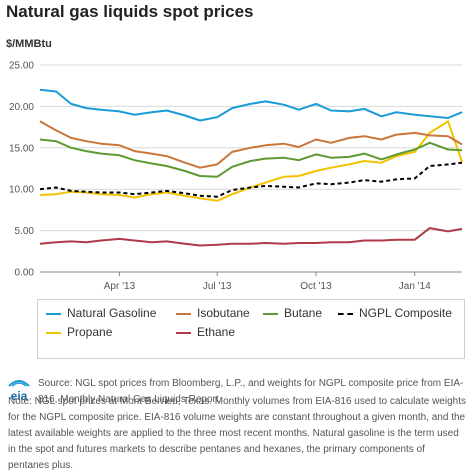 This screenshot has width=472, height=474. What do you see at coordinates (21, 190) in the screenshot?
I see `y-tick-label: 10.00` at bounding box center [21, 190].